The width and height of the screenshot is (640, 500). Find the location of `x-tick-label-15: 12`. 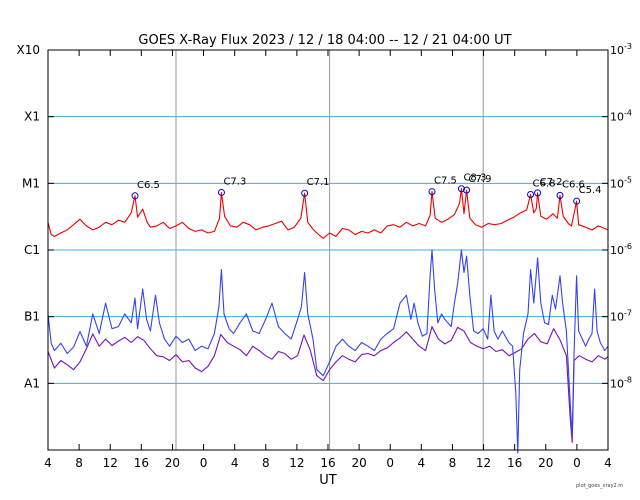

x-tick-label-15: 12 is located at coordinates (483, 463).